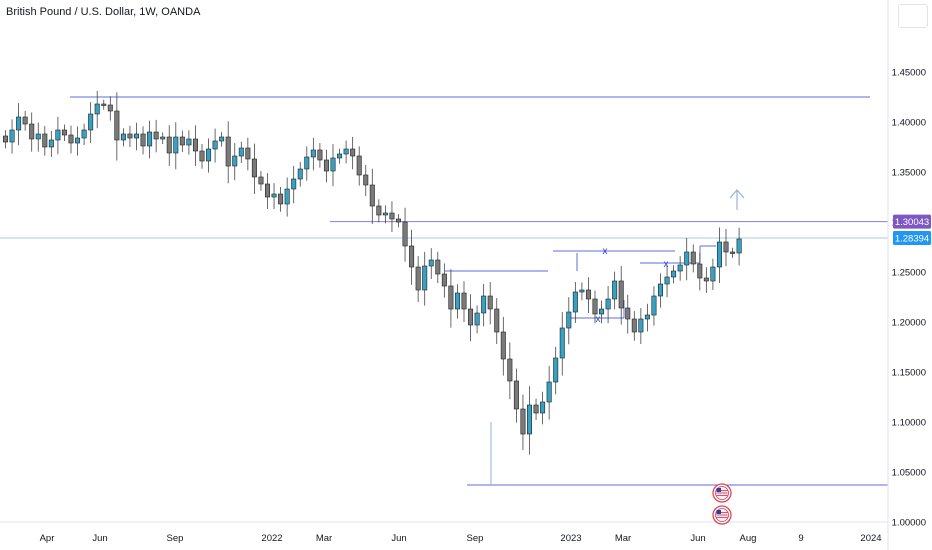  What do you see at coordinates (913, 16) in the screenshot?
I see `chart-settings-button` at bounding box center [913, 16].